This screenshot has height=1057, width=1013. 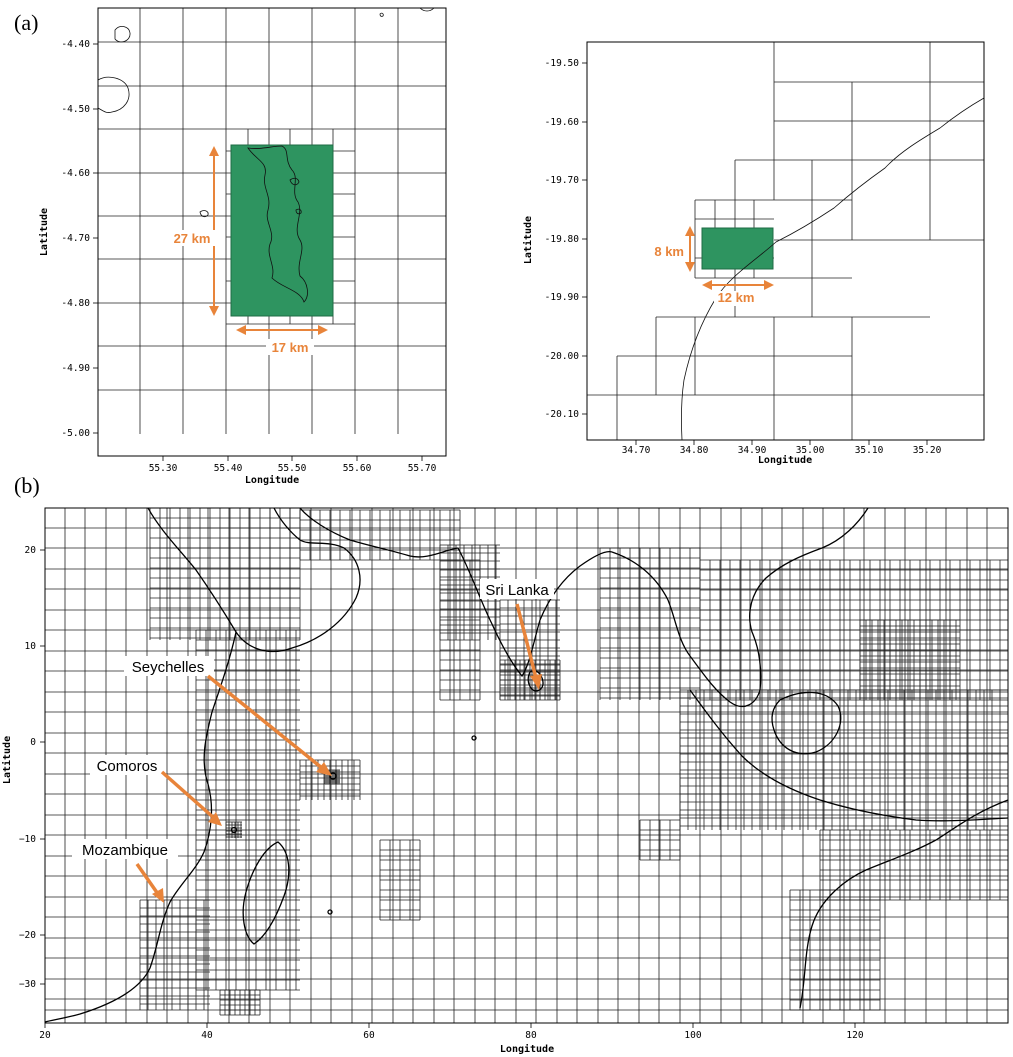 I want to click on right-map-highlight-region, so click(x=737, y=248).